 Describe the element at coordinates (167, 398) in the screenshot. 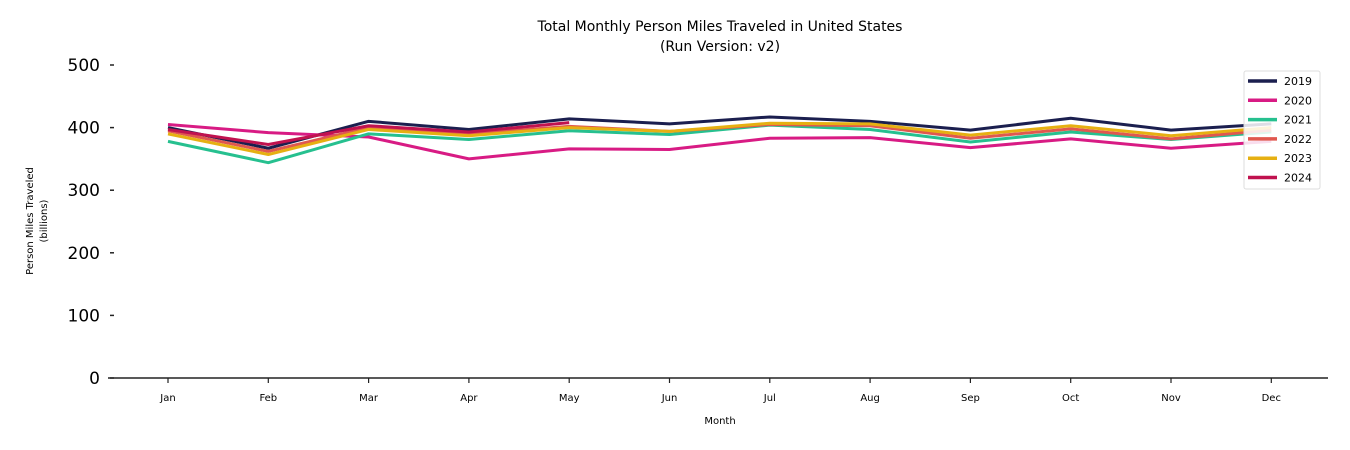

I see `x-tick-label: Jan` at that location.